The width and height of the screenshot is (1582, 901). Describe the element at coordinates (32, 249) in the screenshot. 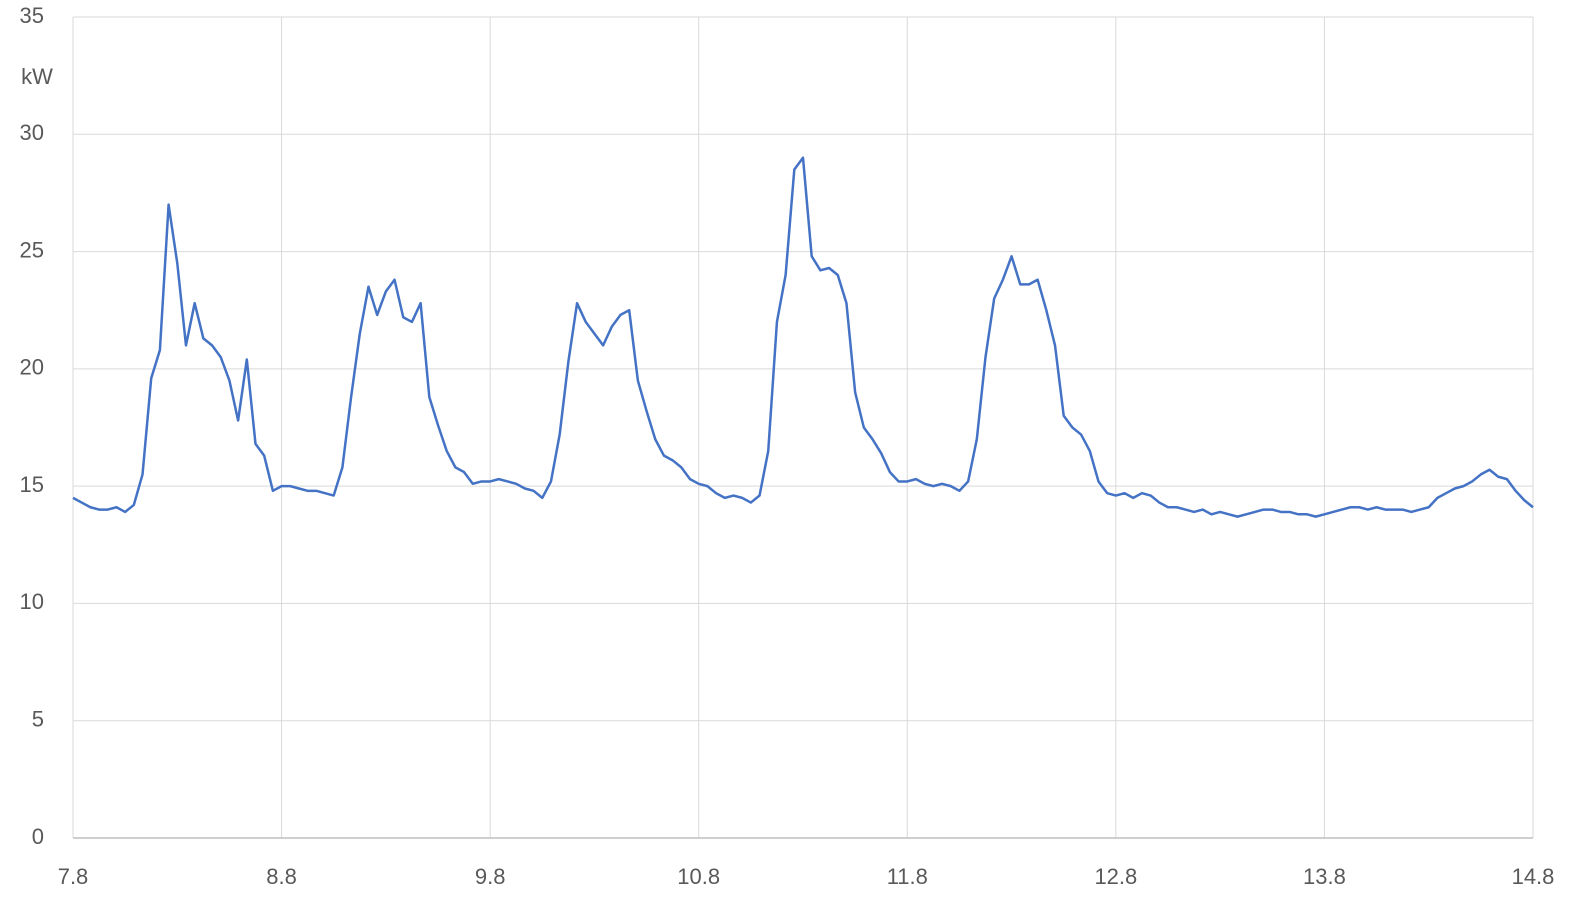

I see `y-tick-label: 25` at that location.